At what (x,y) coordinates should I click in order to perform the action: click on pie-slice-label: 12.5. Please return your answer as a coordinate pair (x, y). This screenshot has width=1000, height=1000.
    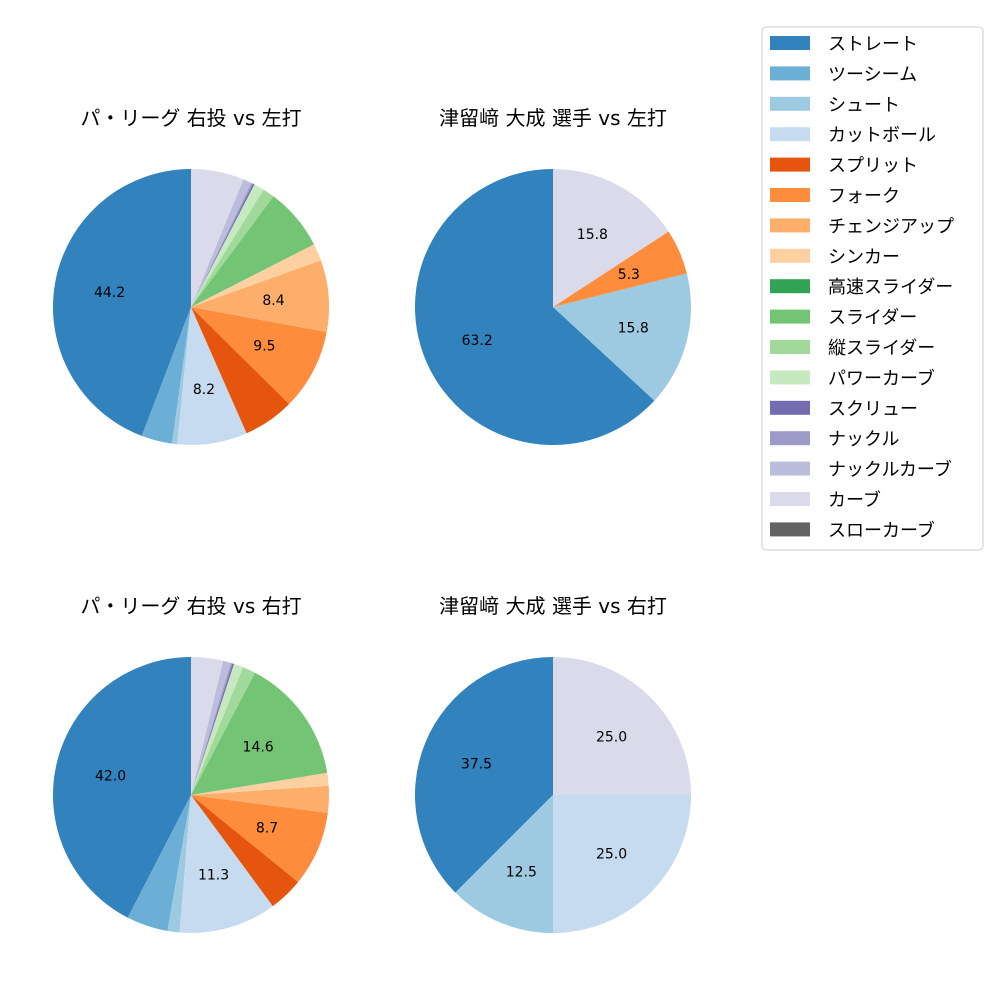
    Looking at the image, I should click on (521, 872).